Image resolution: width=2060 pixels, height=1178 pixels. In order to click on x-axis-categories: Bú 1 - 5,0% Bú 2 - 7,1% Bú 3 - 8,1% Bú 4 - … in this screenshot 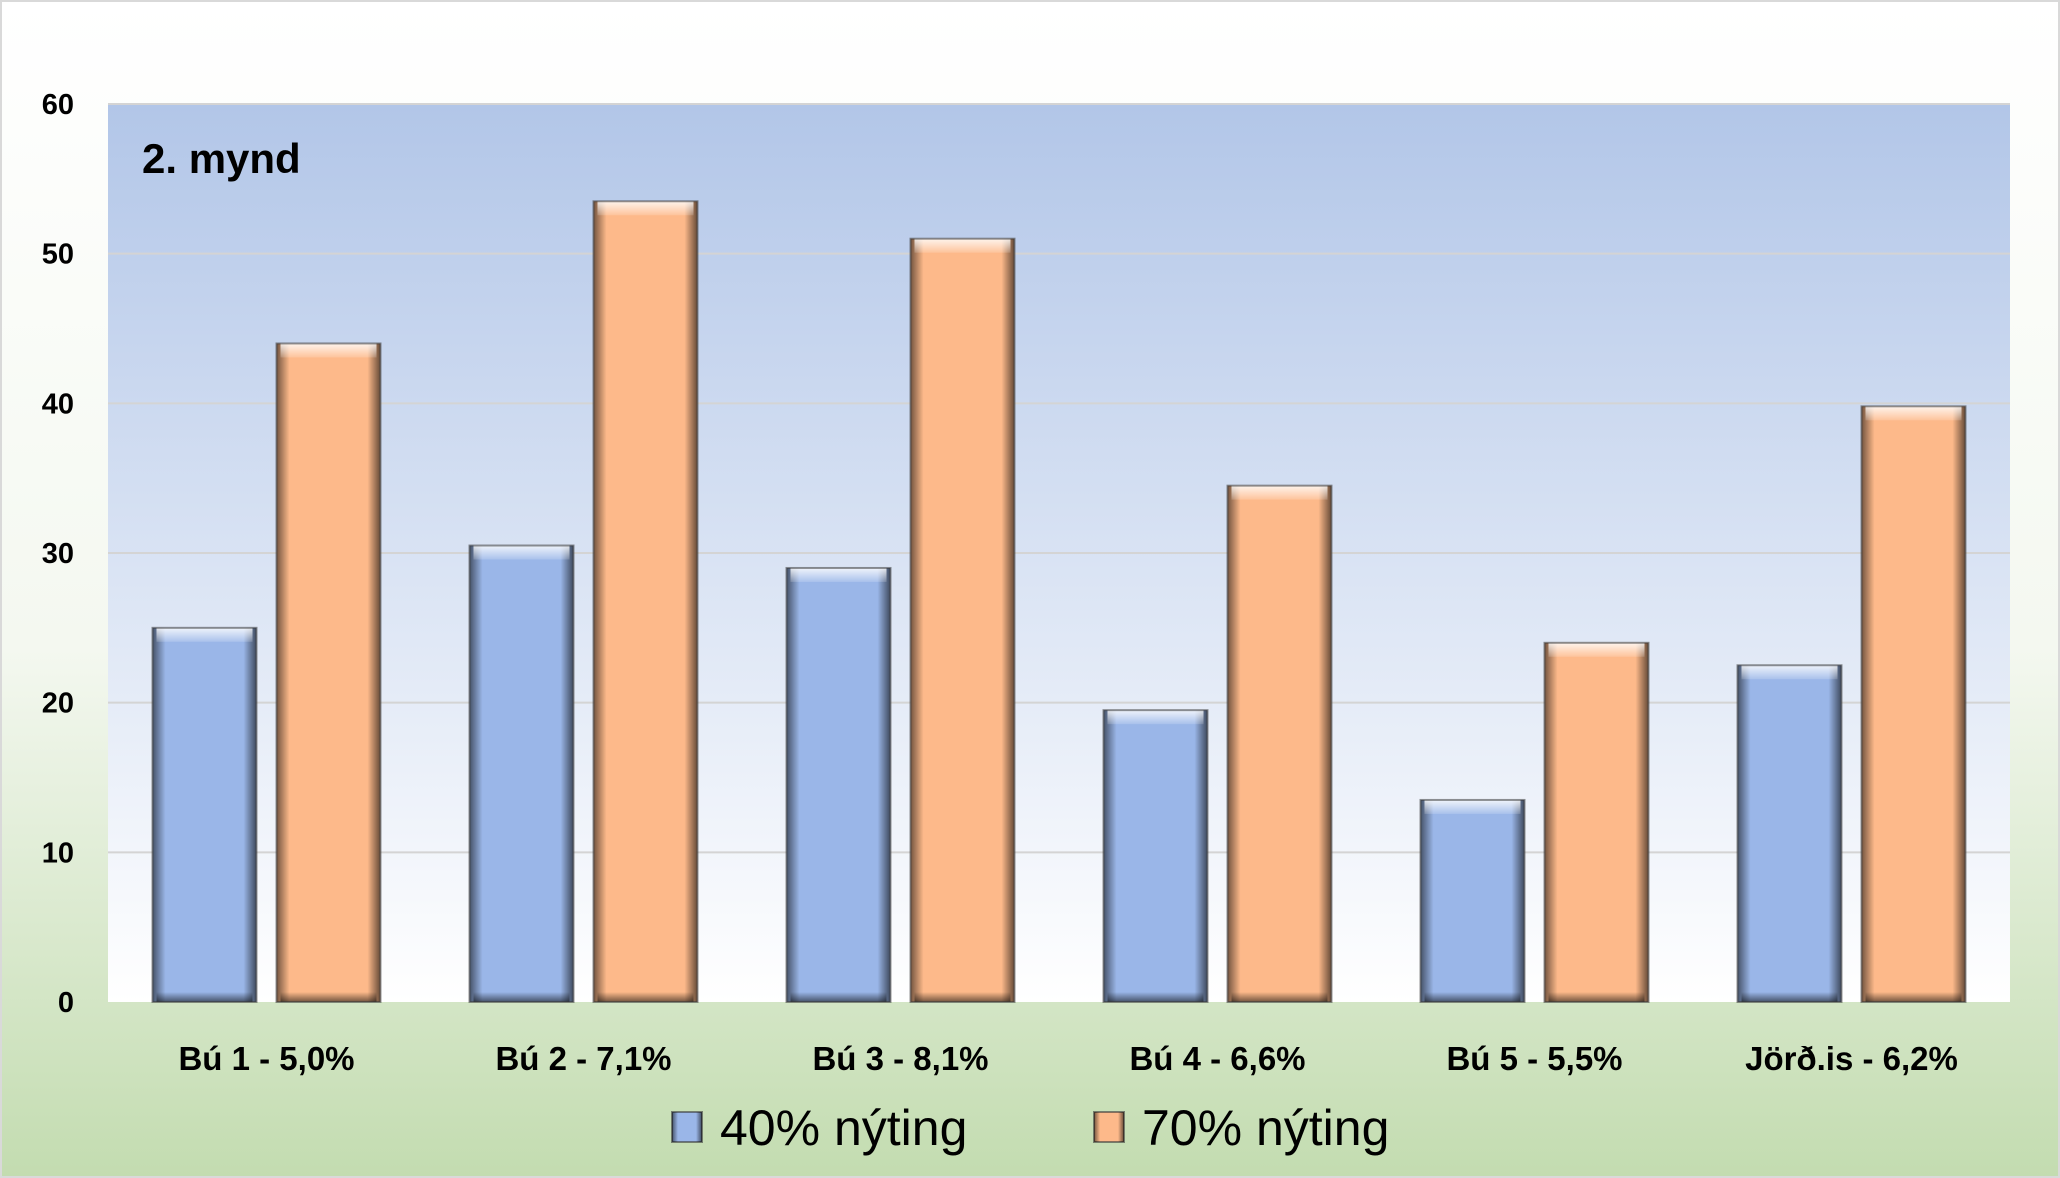, I will do `click(1067, 1058)`.